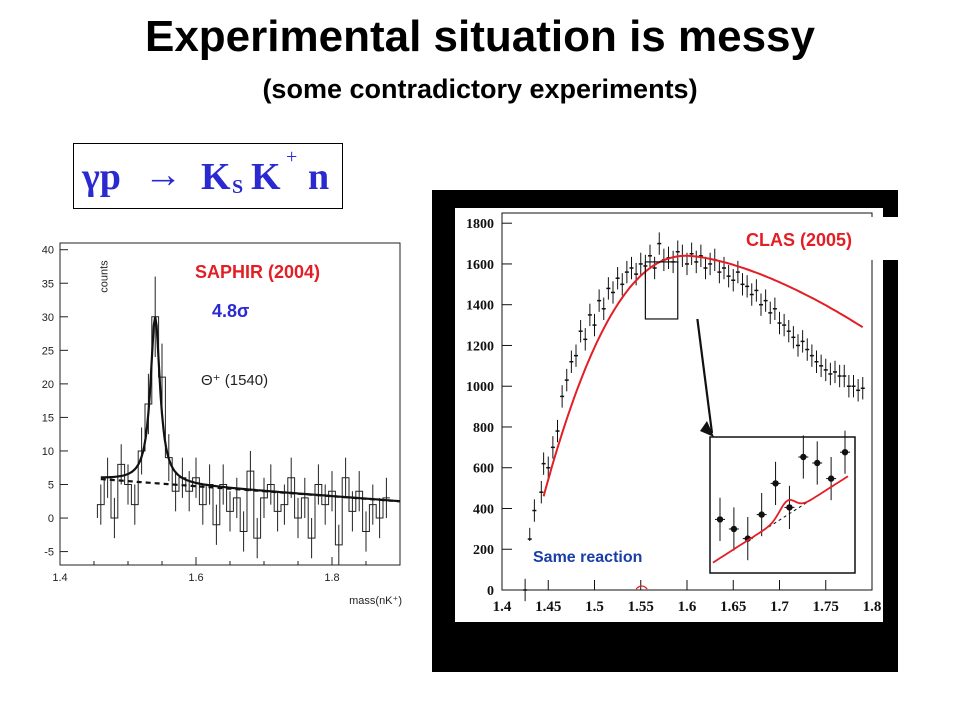  I want to click on formula-arrow: →, so click(163, 175).